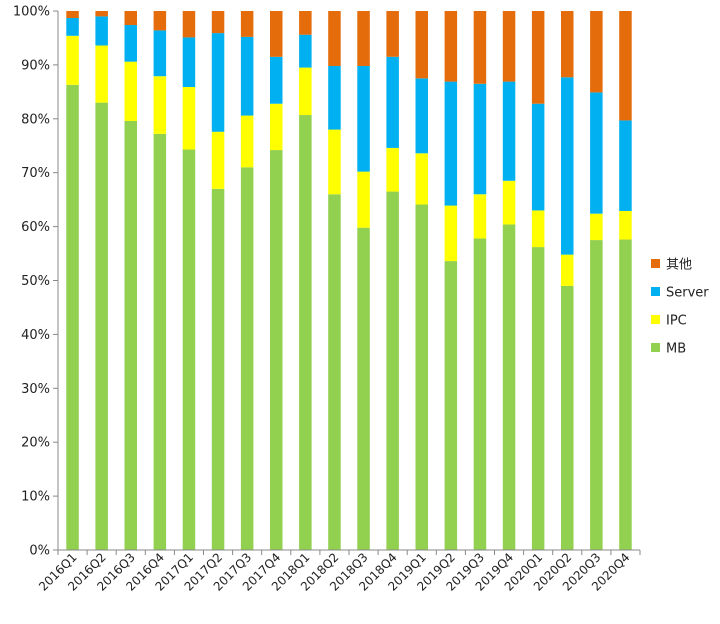 Image resolution: width=720 pixels, height=624 pixels. Describe the element at coordinates (451, 405) in the screenshot. I see `bar-MB-2019Q2` at that location.